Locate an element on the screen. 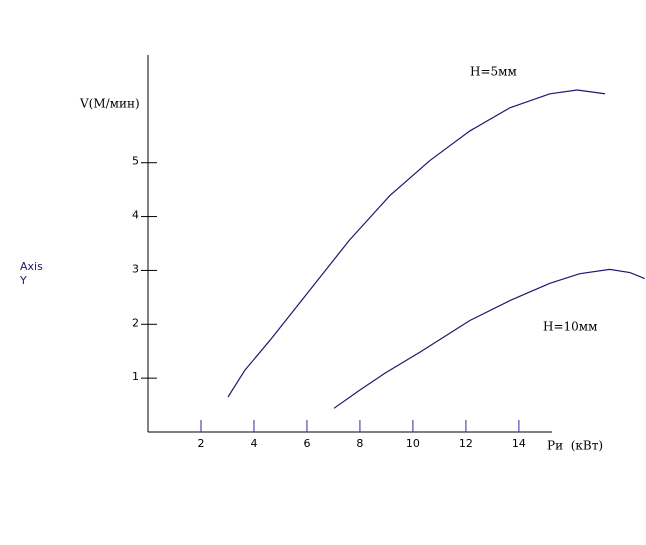 This screenshot has height=545, width=646. y-tick-label: 2 is located at coordinates (135, 322).